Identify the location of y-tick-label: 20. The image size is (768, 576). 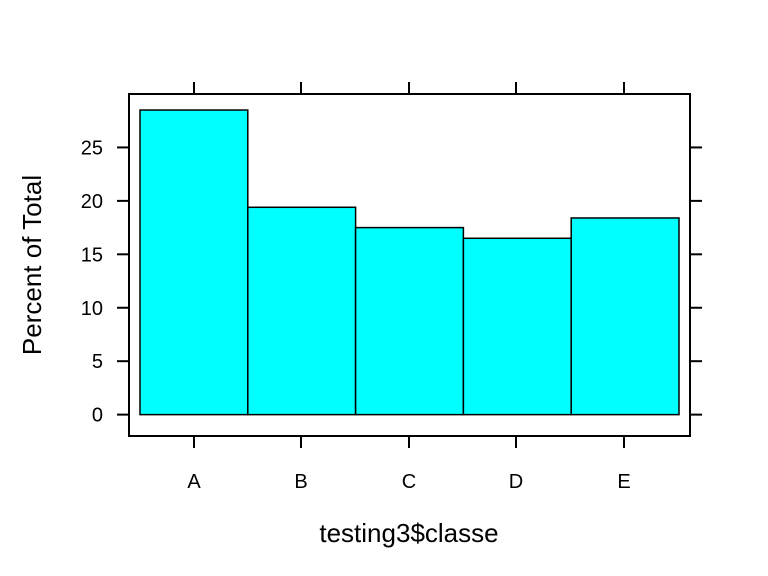
(92, 202).